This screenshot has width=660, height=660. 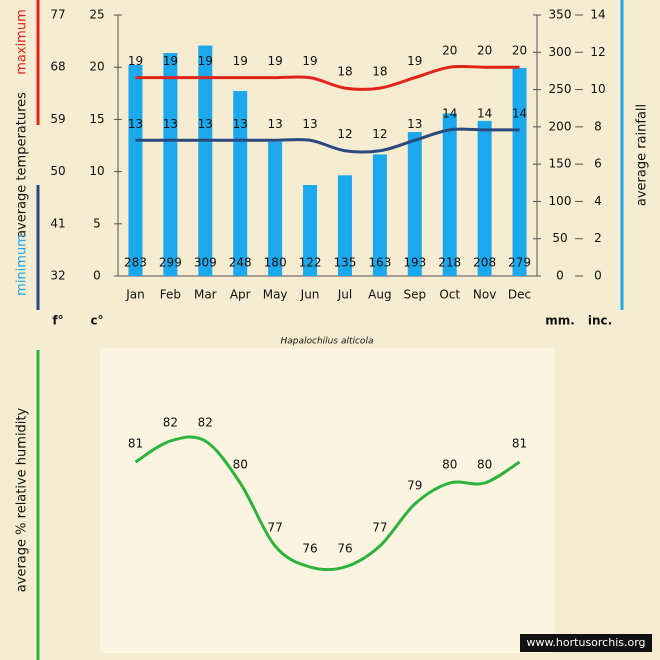 What do you see at coordinates (560, 15) in the screenshot?
I see `y2ticks-label: 350` at bounding box center [560, 15].